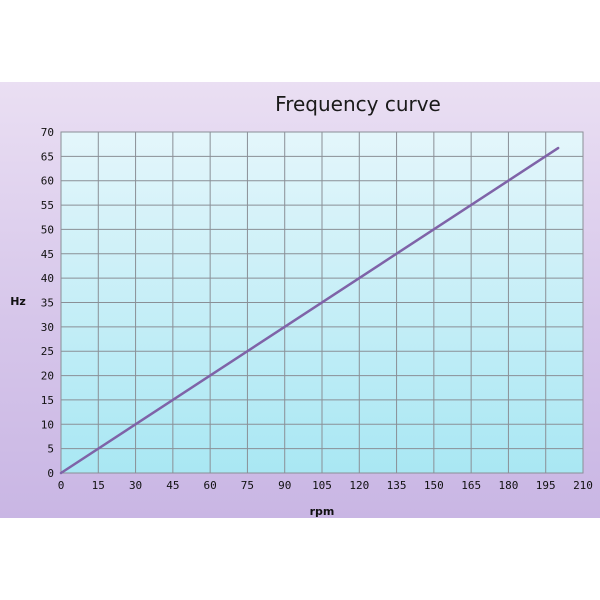 The image size is (600, 600). Describe the element at coordinates (47, 278) in the screenshot. I see `y-tick-label: 40` at that location.